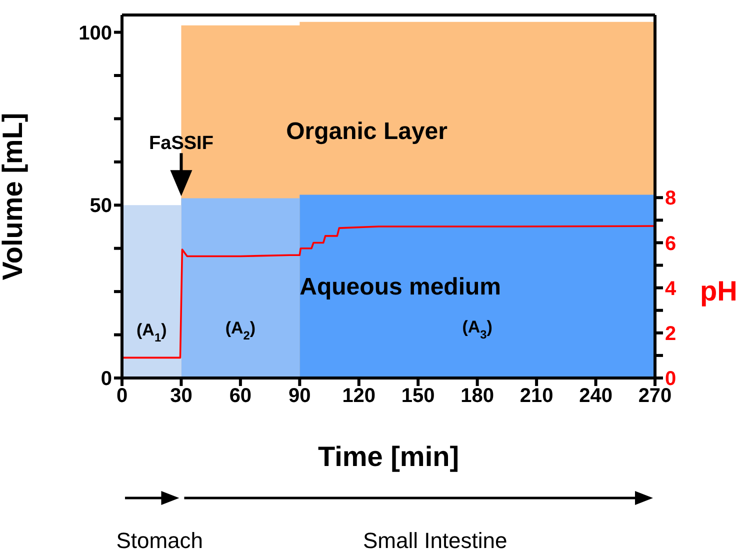 The image size is (754, 558). Describe the element at coordinates (95, 33) in the screenshot. I see `y-tick-label: 100` at that location.